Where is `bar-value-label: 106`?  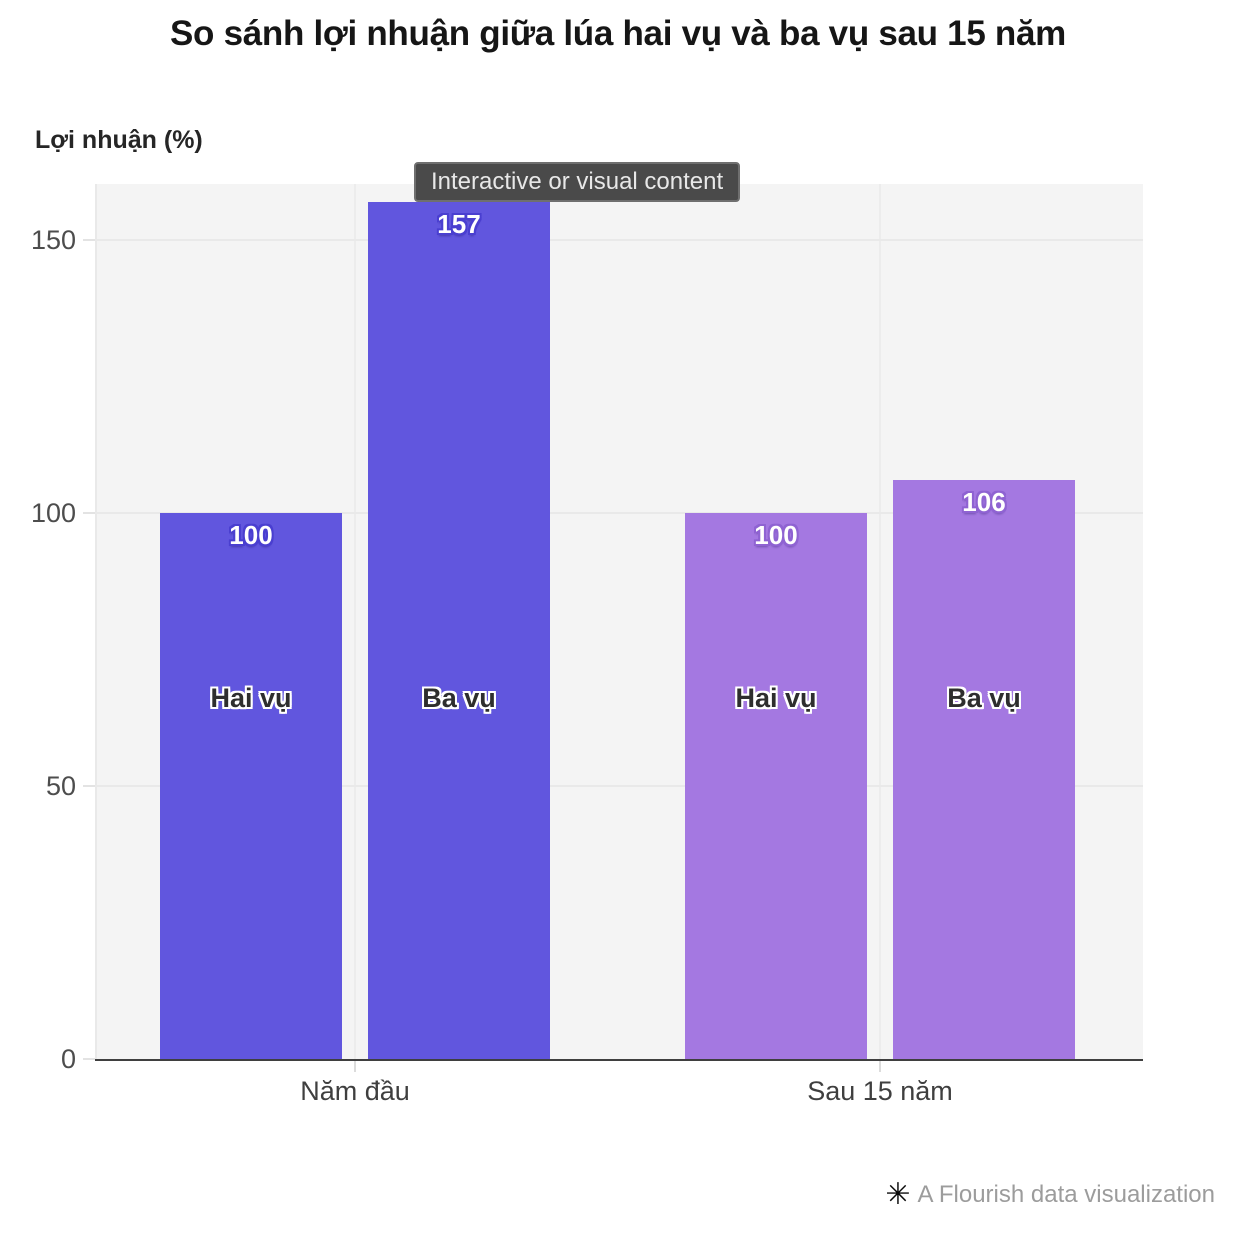
bar-value-label: 106 is located at coordinates (984, 502).